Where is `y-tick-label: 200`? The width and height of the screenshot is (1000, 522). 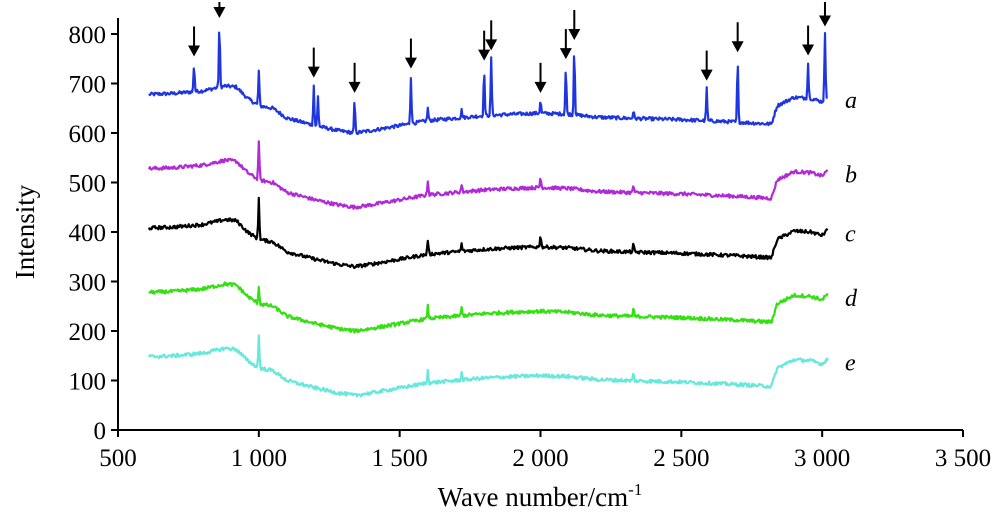 y-tick-label: 200 is located at coordinates (88, 332).